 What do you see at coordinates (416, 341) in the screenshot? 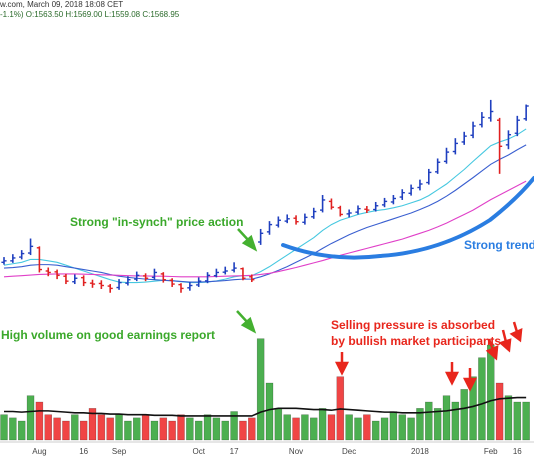
I see `annotation: by bullish market participants` at bounding box center [416, 341].